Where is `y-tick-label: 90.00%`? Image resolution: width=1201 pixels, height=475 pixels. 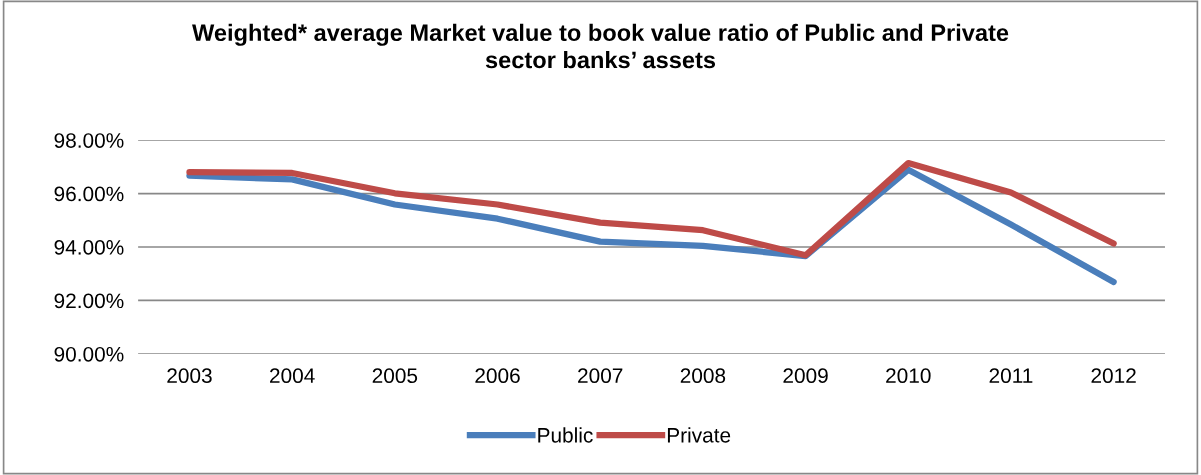 y-tick-label: 90.00% is located at coordinates (89, 354).